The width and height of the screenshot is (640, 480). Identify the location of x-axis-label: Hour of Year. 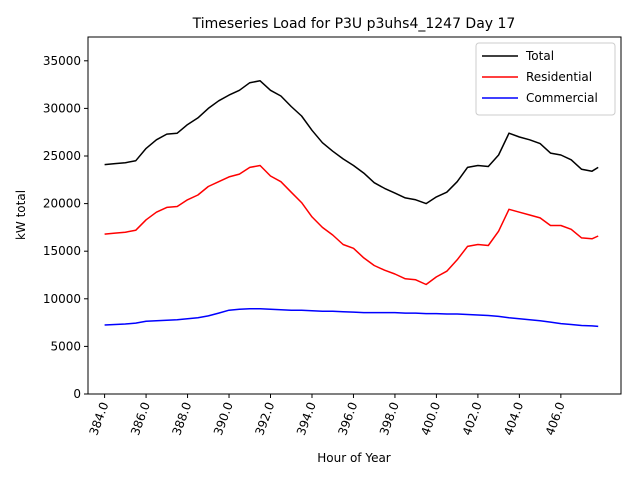
(354, 458).